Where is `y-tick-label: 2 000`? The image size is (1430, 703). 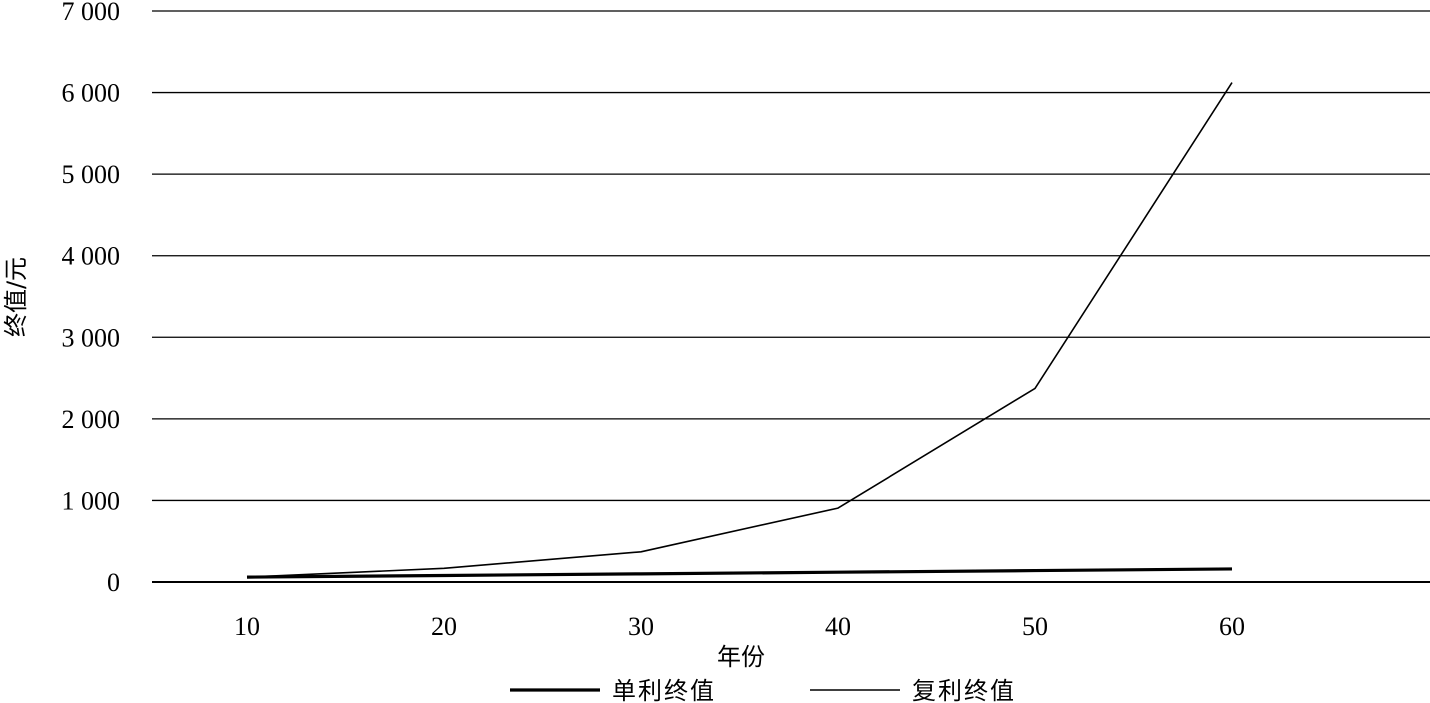 y-tick-label: 2 000 is located at coordinates (91, 419).